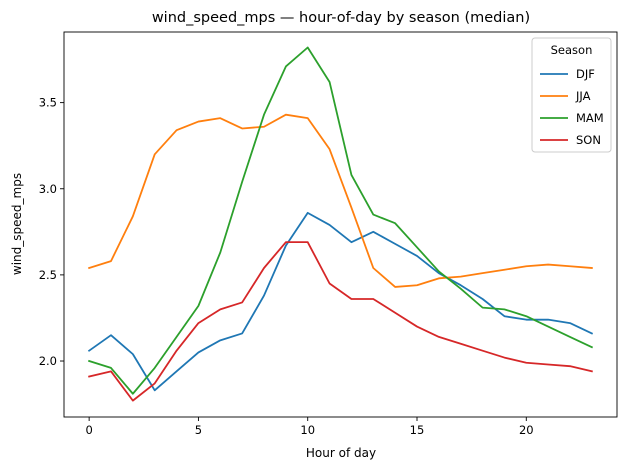  Describe the element at coordinates (590, 118) in the screenshot. I see `legend-label-mam: MAM` at that location.